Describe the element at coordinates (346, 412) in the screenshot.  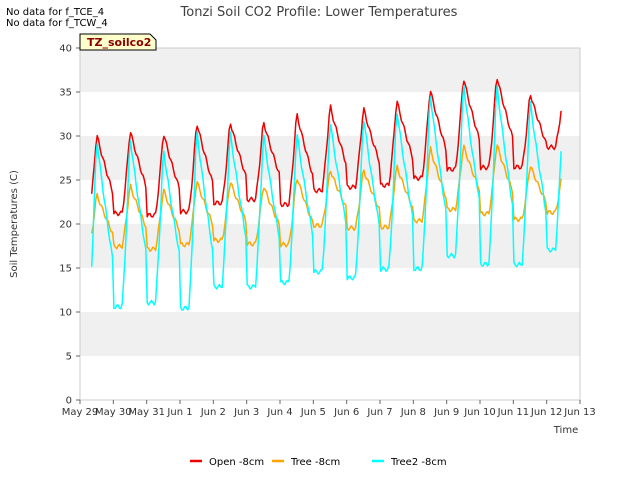
I see `x-tick-label: Jun 6` at that location.